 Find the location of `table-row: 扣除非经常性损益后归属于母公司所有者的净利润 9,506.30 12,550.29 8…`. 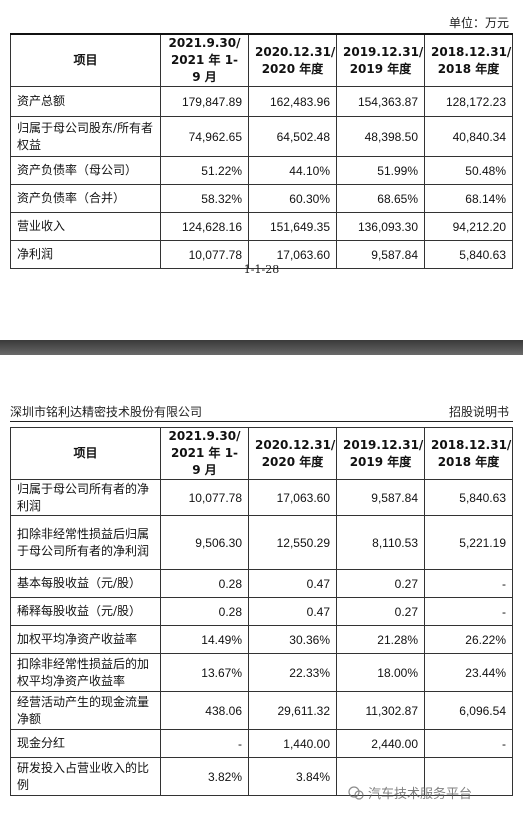

table-row: 扣除非经常性损益后归属于母公司所有者的净利润 9,506.30 12,550.29 8… is located at coordinates (261, 542).